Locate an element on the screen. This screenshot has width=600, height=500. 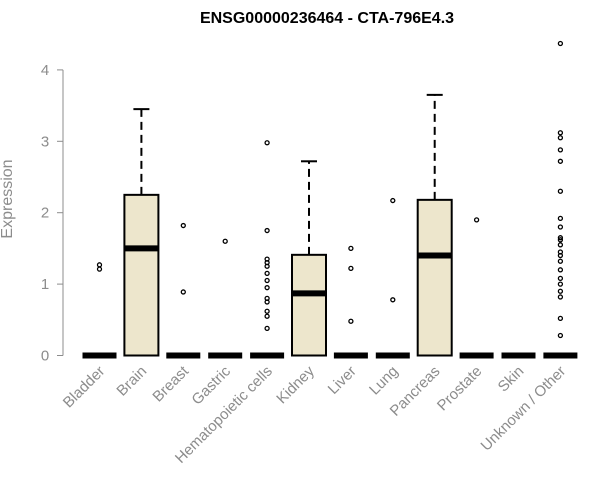
x-category-label: Lung is located at coordinates (384, 381).